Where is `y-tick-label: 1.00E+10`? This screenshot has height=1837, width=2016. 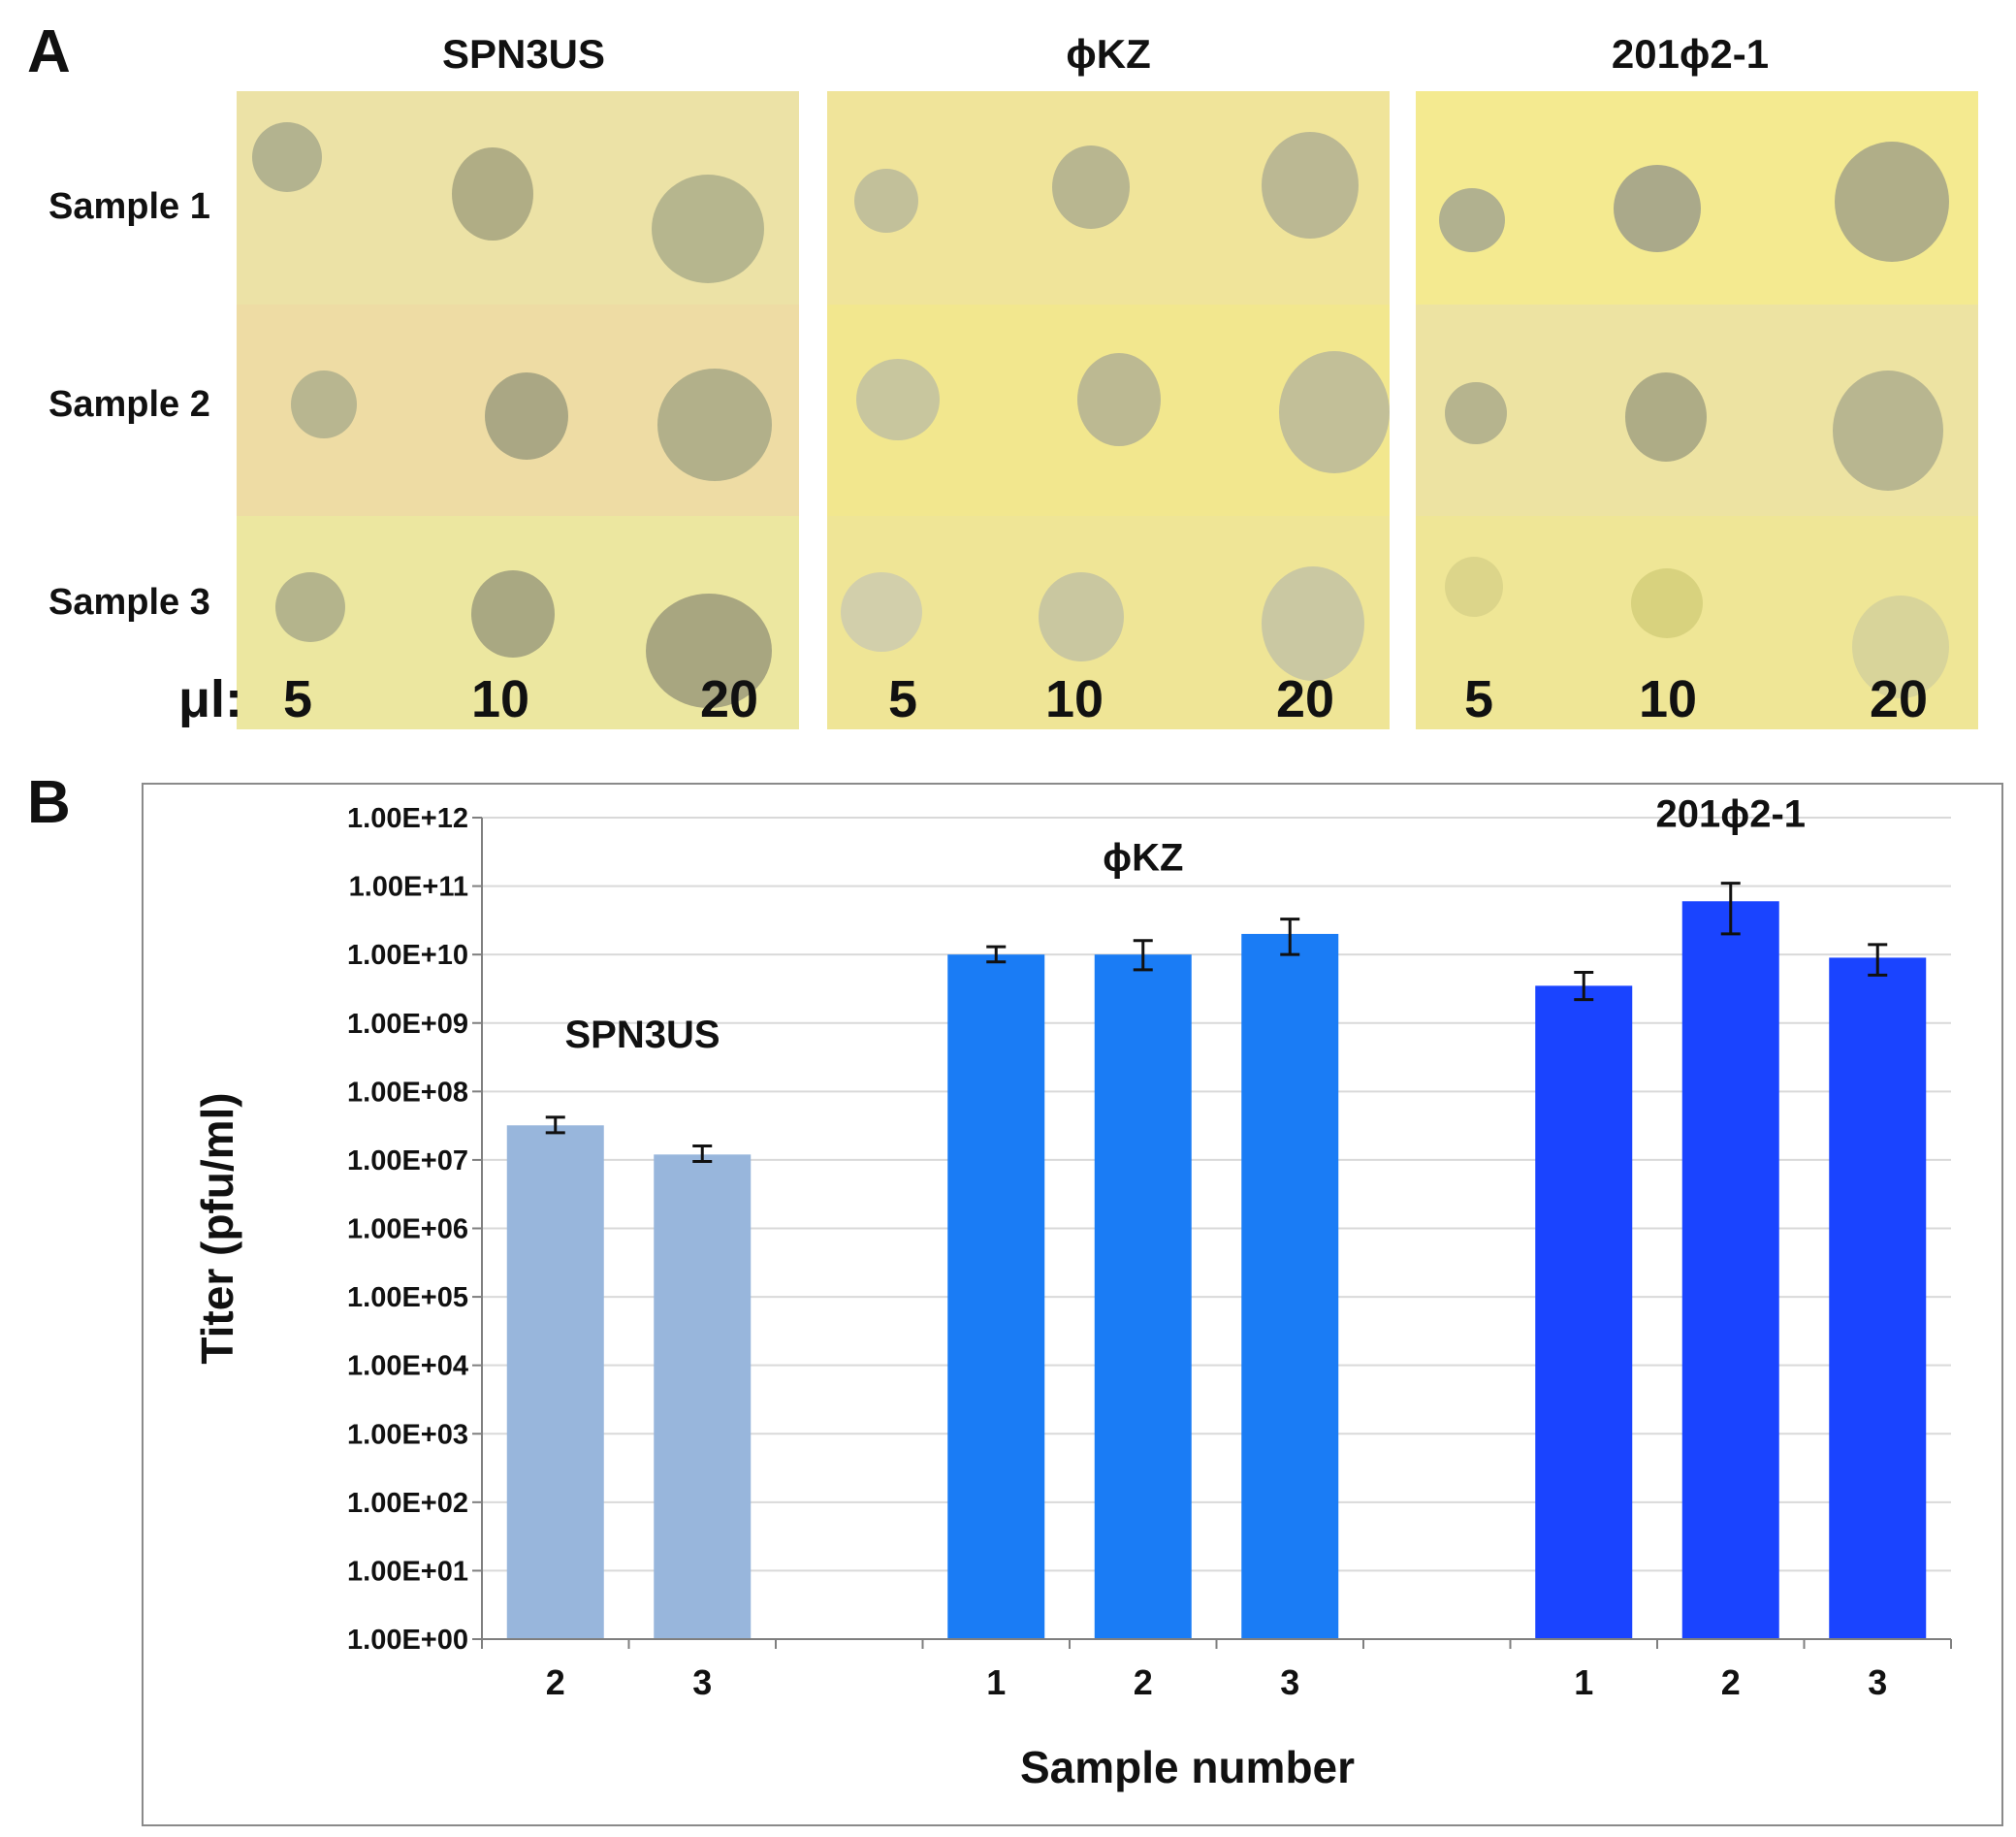 y-tick-label: 1.00E+10 is located at coordinates (407, 955).